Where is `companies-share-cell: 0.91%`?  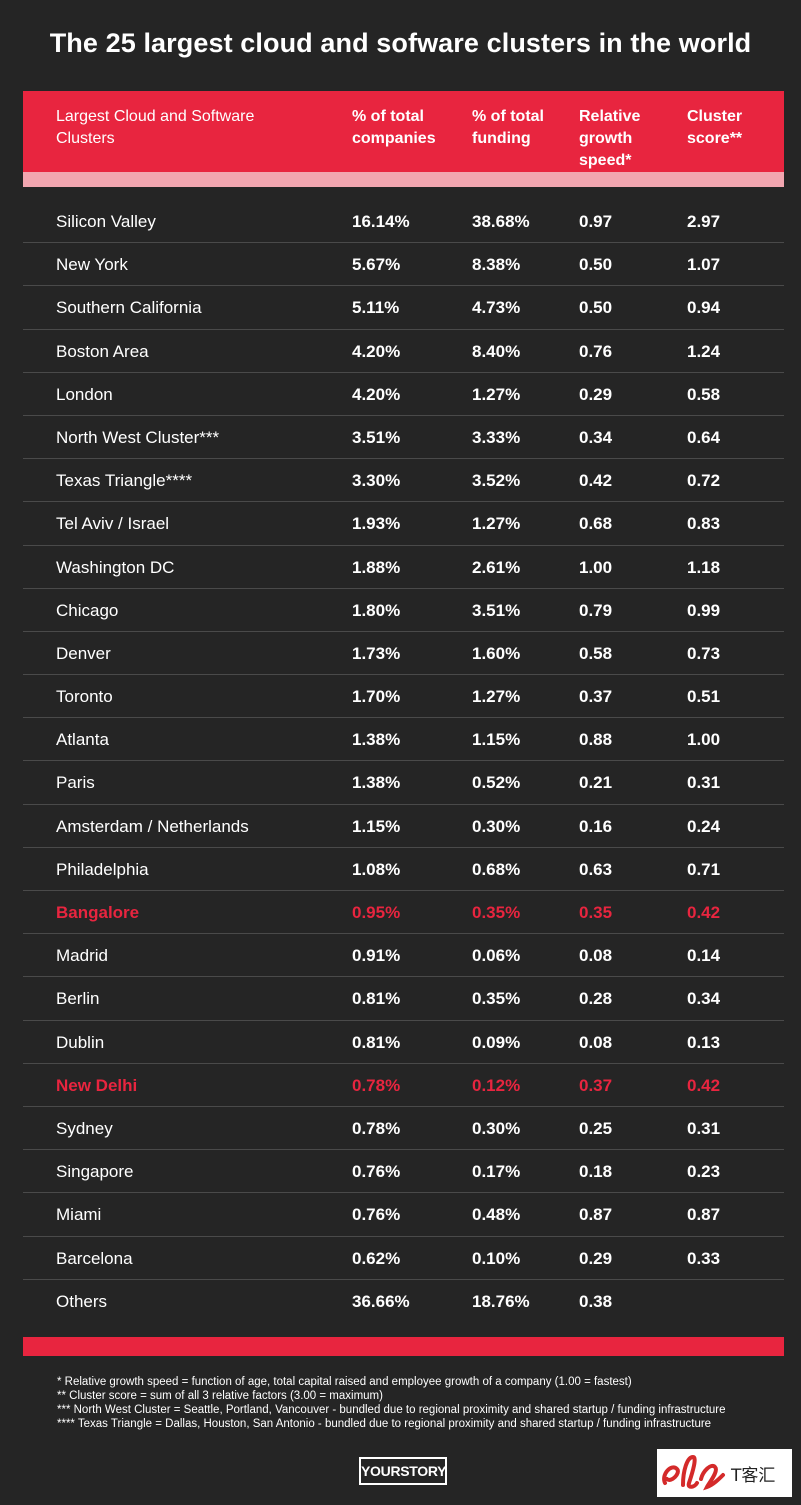 companies-share-cell: 0.91% is located at coordinates (376, 956).